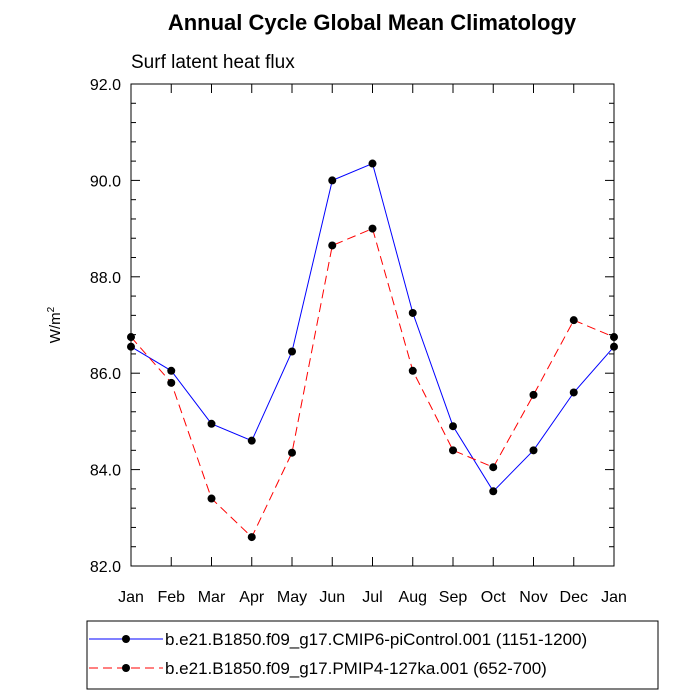 The height and width of the screenshot is (700, 700). Describe the element at coordinates (533, 597) in the screenshot. I see `x-tick-label: Nov` at that location.